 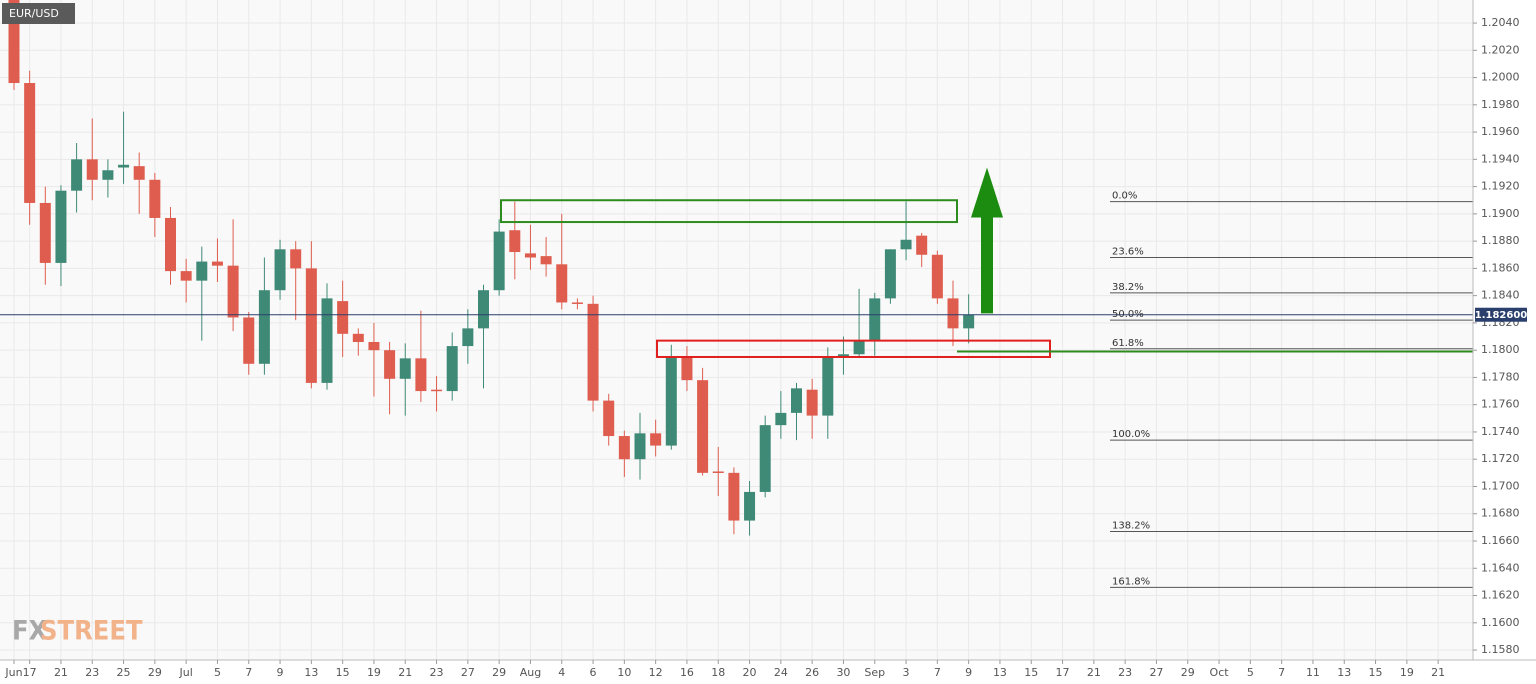 What do you see at coordinates (1376, 672) in the screenshot?
I see `x-tick-label: 15` at bounding box center [1376, 672].